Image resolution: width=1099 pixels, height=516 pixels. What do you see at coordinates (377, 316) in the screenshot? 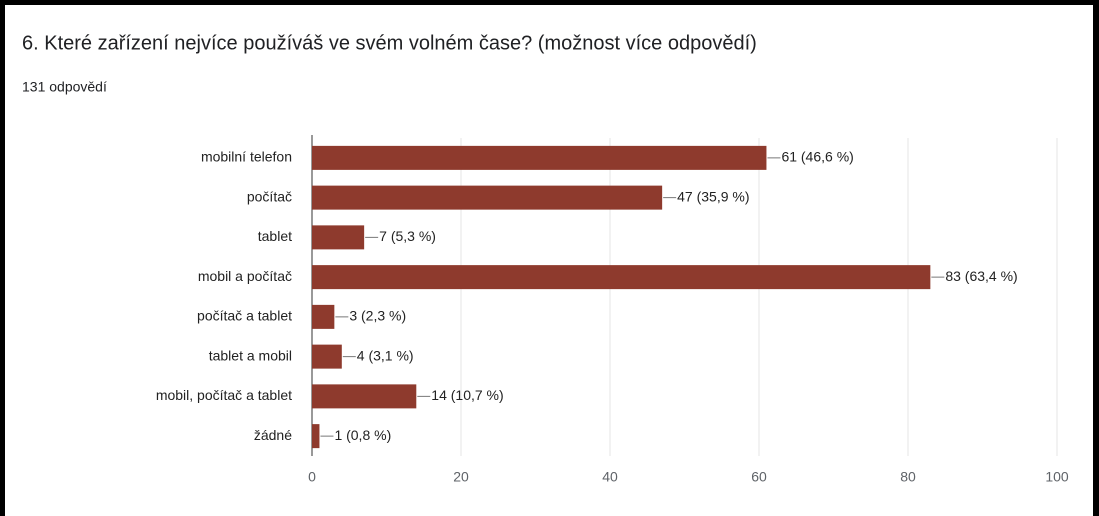
I see `value-label: 3 (2,3 %)` at bounding box center [377, 316].